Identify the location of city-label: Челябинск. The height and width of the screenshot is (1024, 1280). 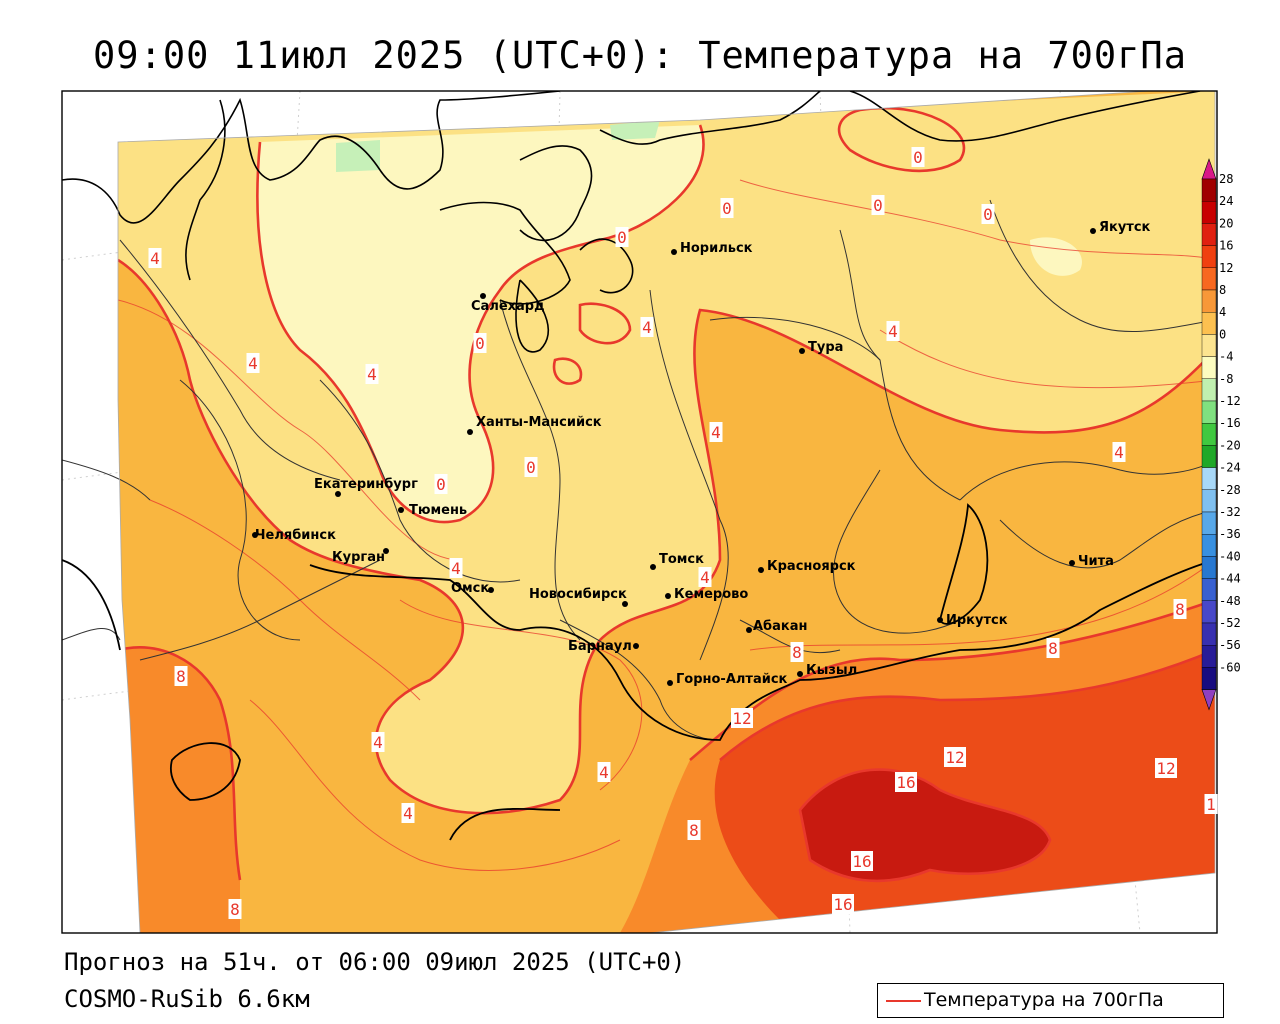
(295, 535).